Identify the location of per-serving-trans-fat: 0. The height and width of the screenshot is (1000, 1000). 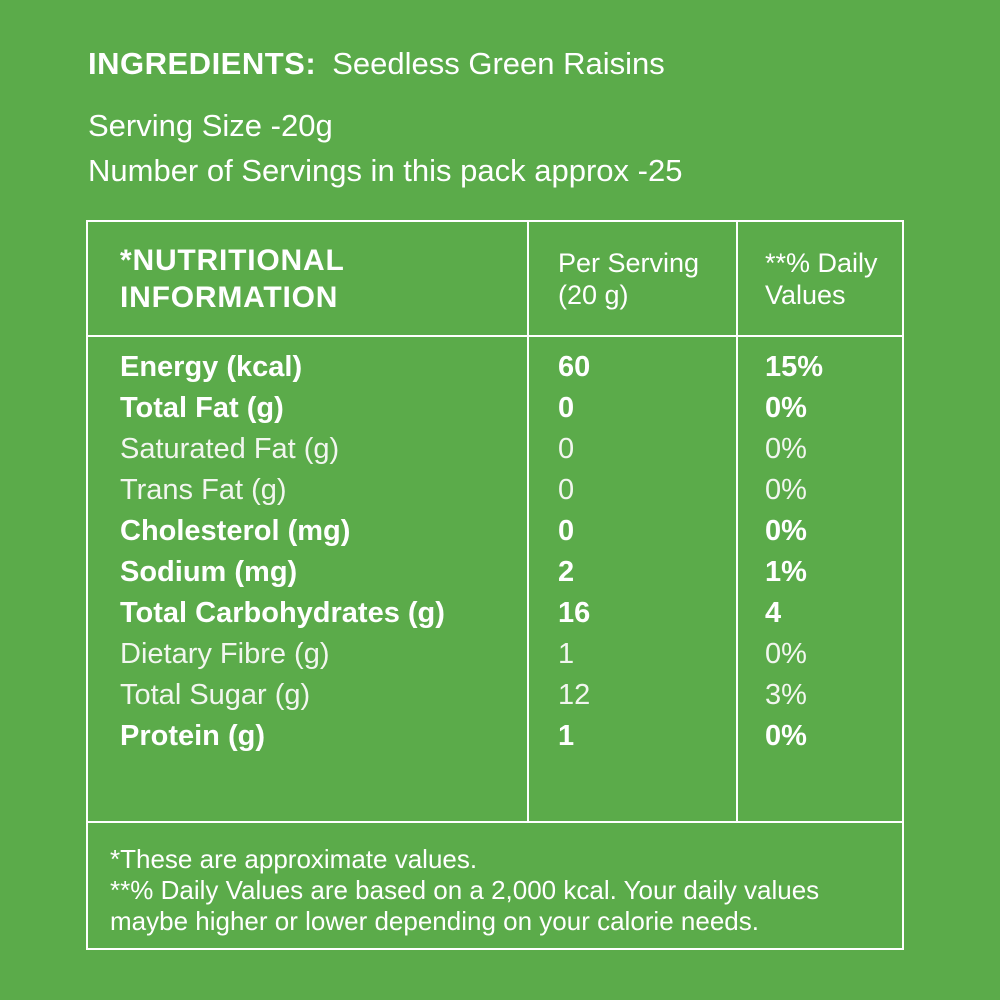
(566, 490).